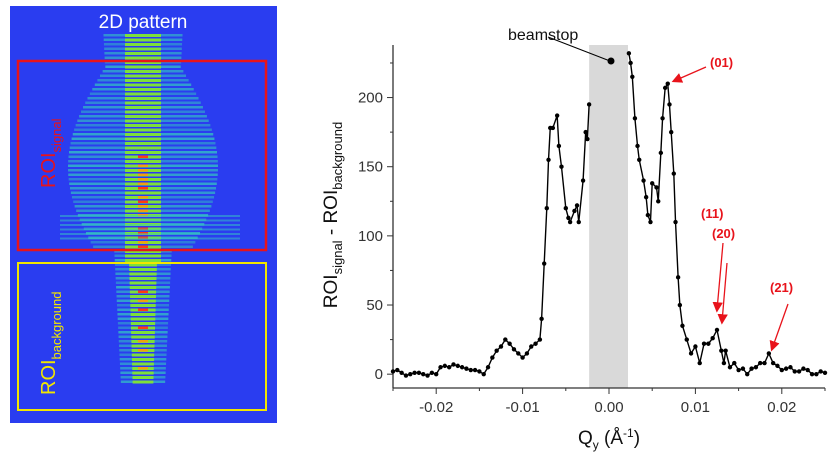 The height and width of the screenshot is (460, 830). I want to click on roi-background-box, so click(142, 336).